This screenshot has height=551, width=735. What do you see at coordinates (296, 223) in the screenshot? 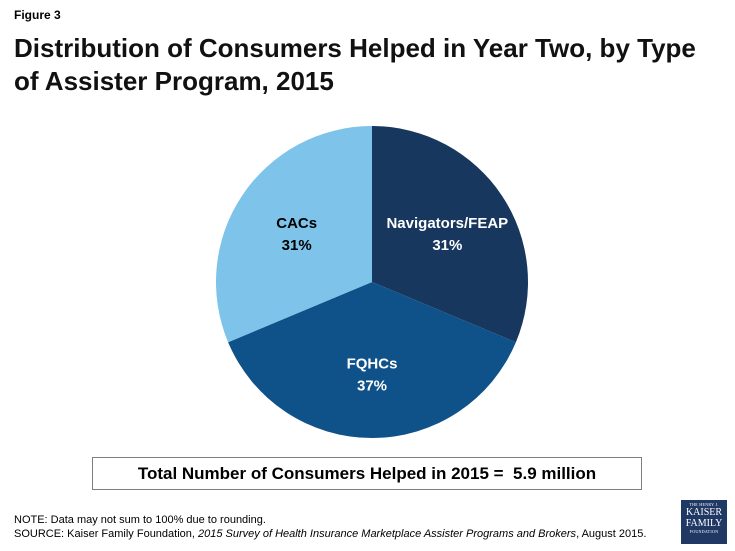
I see `slice-label-cacs: CACs` at bounding box center [296, 223].